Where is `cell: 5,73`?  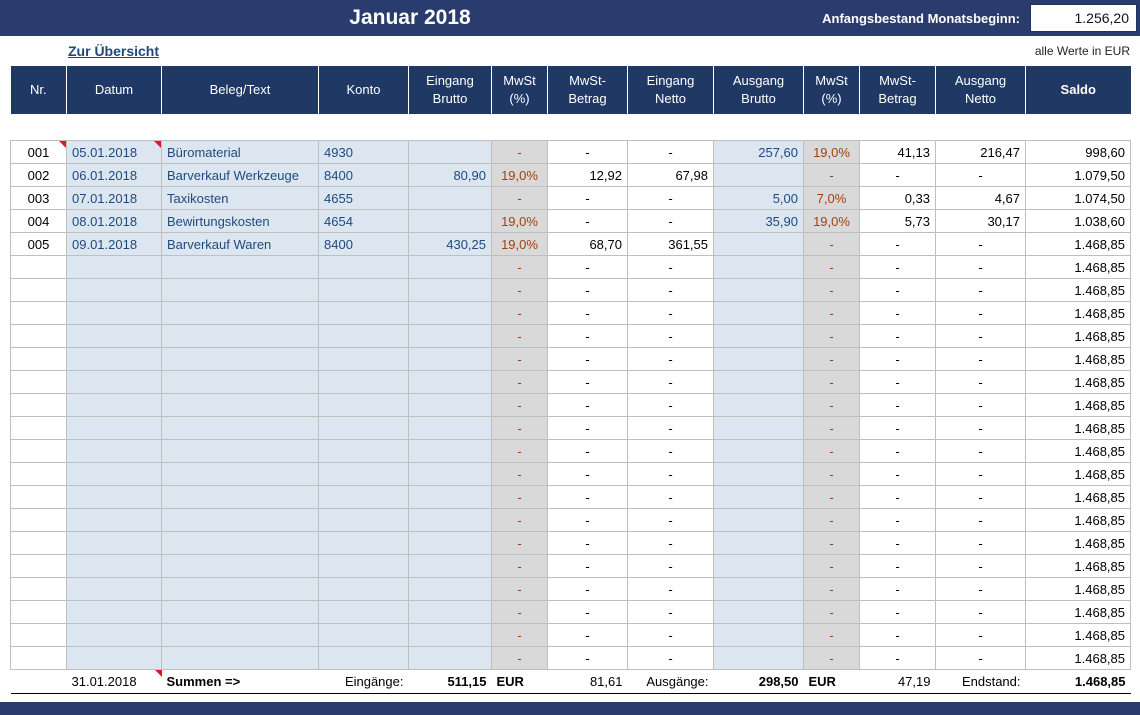 cell: 5,73 is located at coordinates (897, 221).